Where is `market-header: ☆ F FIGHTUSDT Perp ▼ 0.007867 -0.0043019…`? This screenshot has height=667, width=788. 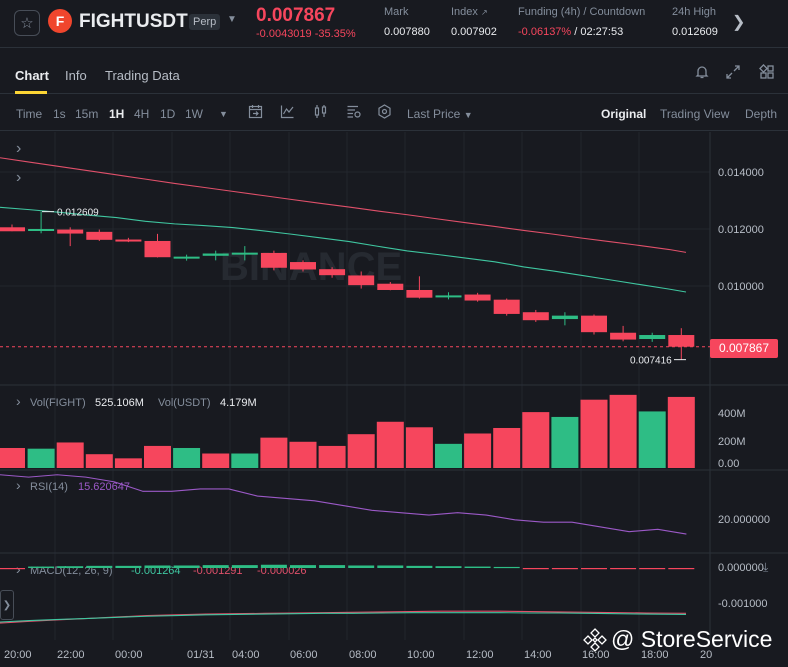 market-header: ☆ F FIGHTUSDT Perp ▼ 0.007867 -0.0043019… is located at coordinates (394, 24).